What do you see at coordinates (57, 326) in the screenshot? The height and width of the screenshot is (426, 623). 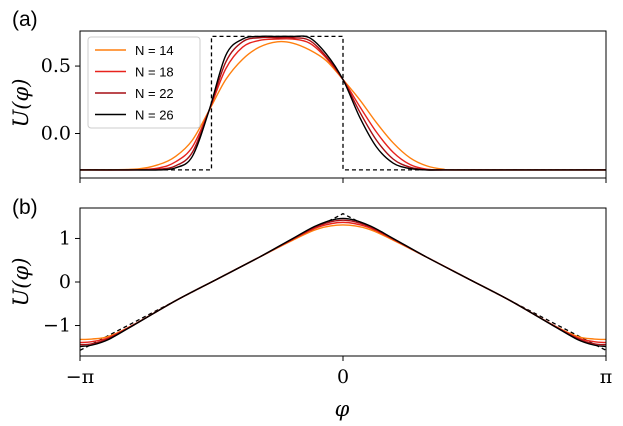 I see `y-tick-label: −1` at bounding box center [57, 326].